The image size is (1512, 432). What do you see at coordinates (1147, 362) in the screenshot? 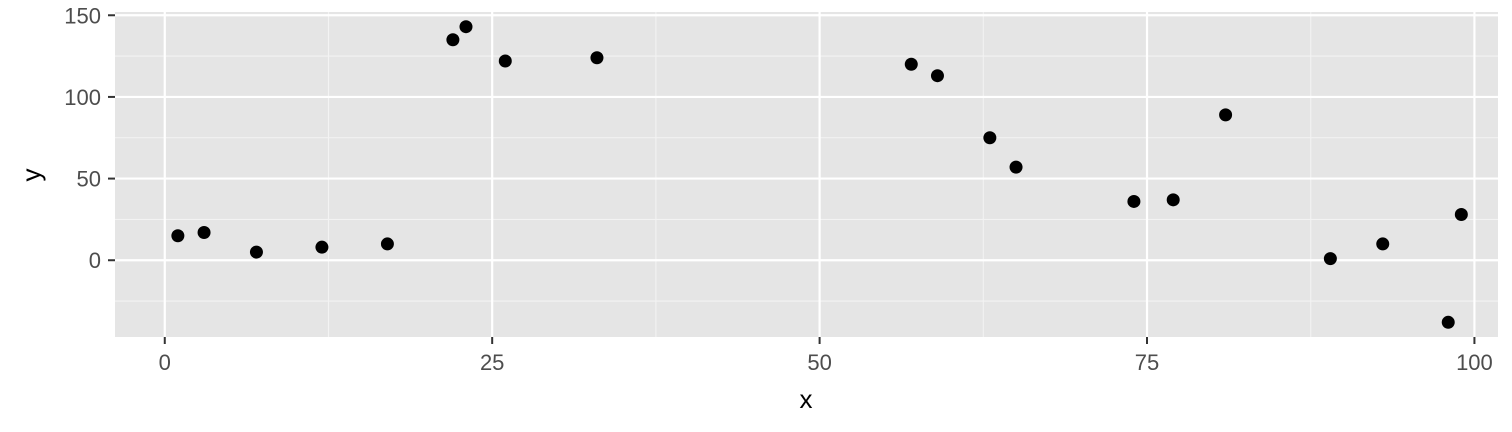
I see `x-tick-label: 75` at bounding box center [1147, 362].